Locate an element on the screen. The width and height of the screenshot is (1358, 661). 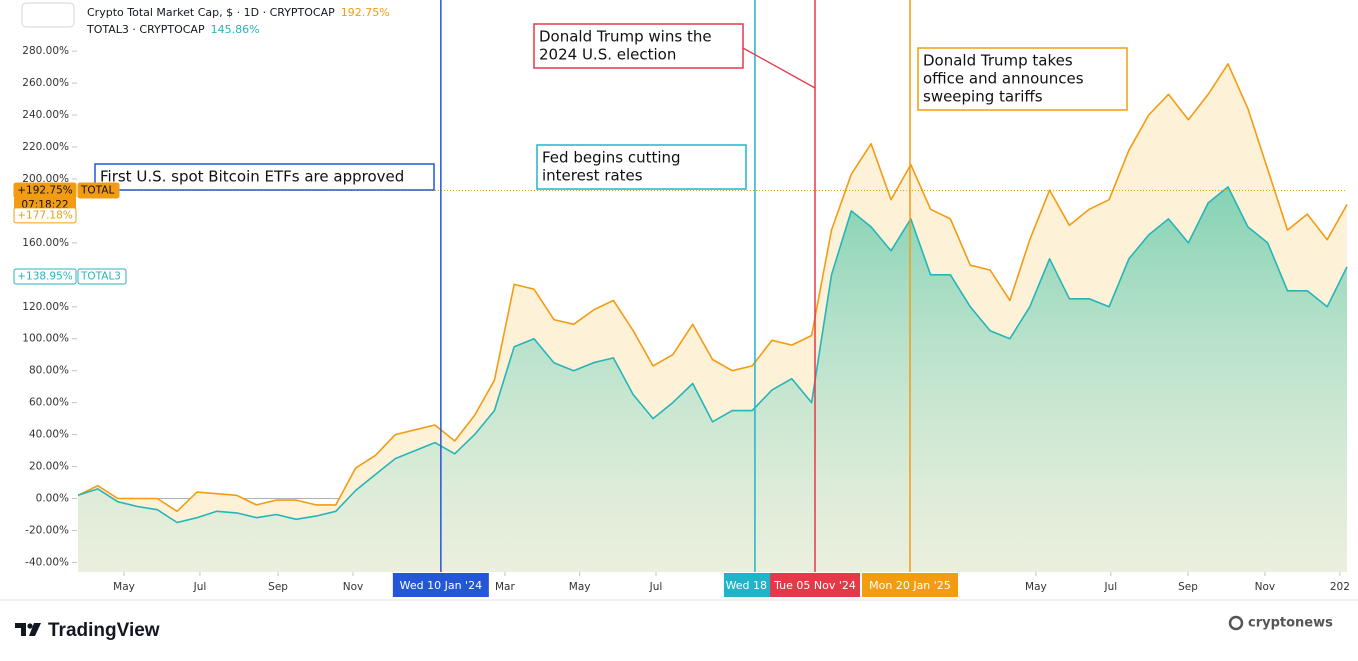
event-date-label: Wed 10 Jan '24 is located at coordinates (441, 585).